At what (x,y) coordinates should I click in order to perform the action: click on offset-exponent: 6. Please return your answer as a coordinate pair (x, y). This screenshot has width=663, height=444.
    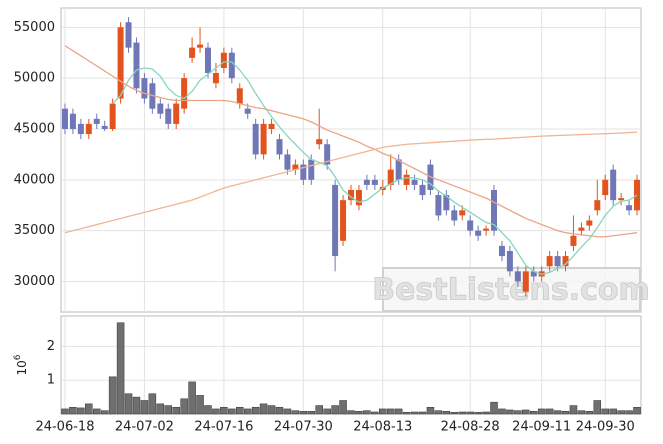
    Looking at the image, I should click on (18, 357).